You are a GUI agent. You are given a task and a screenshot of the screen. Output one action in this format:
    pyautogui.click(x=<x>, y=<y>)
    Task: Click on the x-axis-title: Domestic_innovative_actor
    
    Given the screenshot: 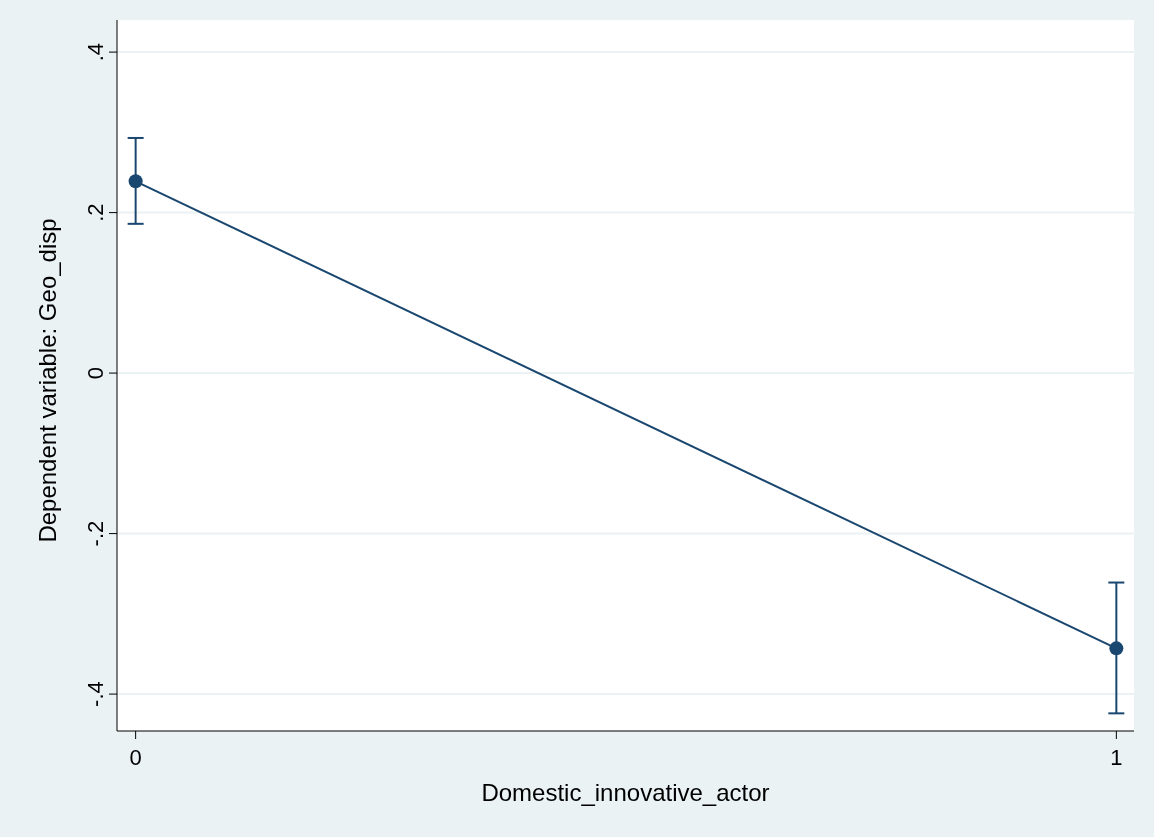 What is the action you would take?
    pyautogui.click(x=625, y=792)
    